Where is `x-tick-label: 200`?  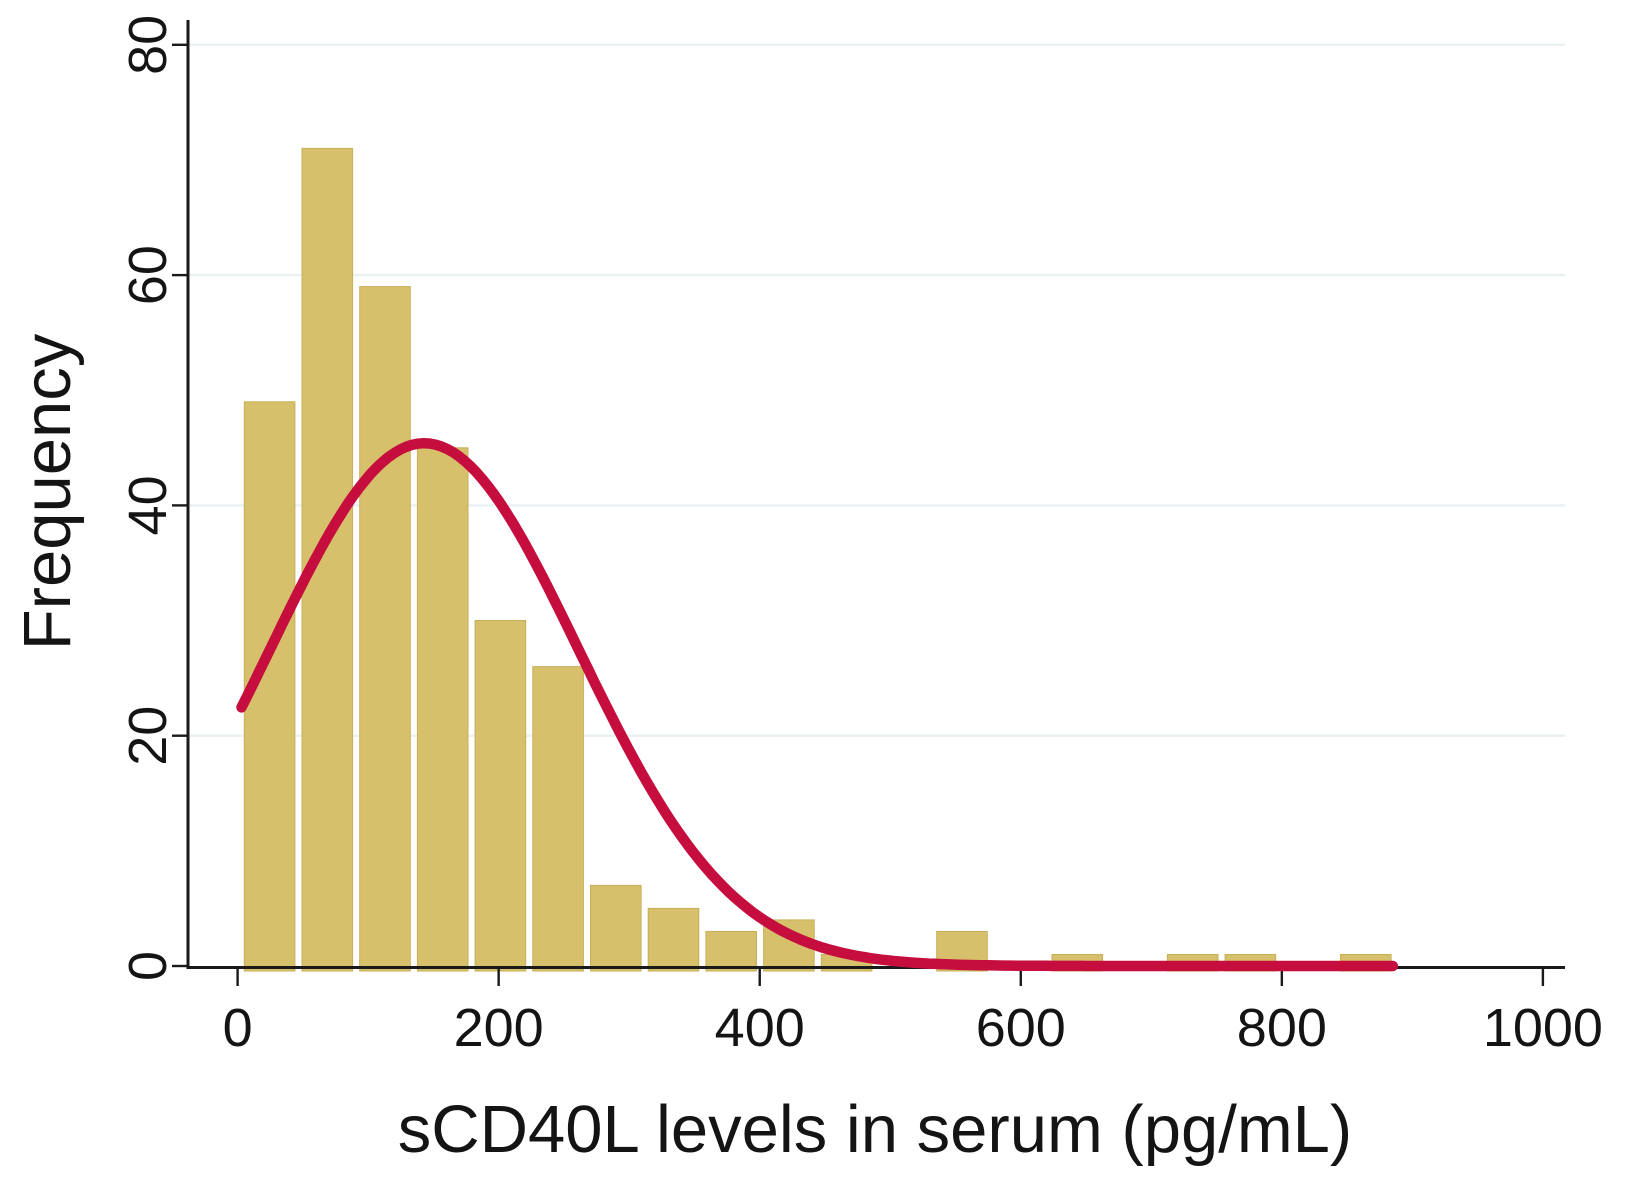
x-tick-label: 200 is located at coordinates (499, 1028).